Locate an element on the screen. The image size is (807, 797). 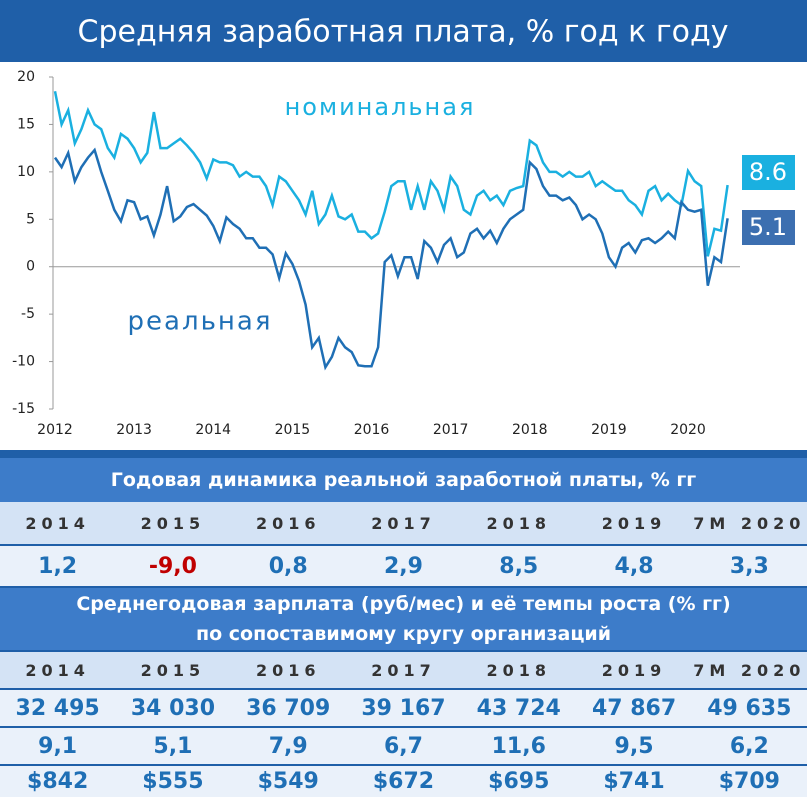
table-row: 1,2 -9,0 0,8 2,9 8,5 4,8 3,3 is located at coordinates (403, 566).